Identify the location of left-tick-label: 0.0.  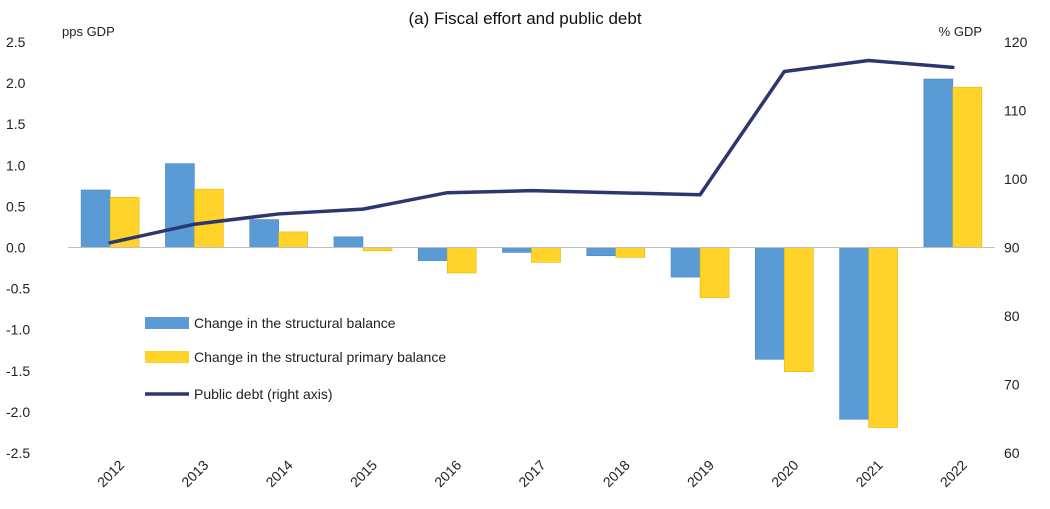
(16, 248).